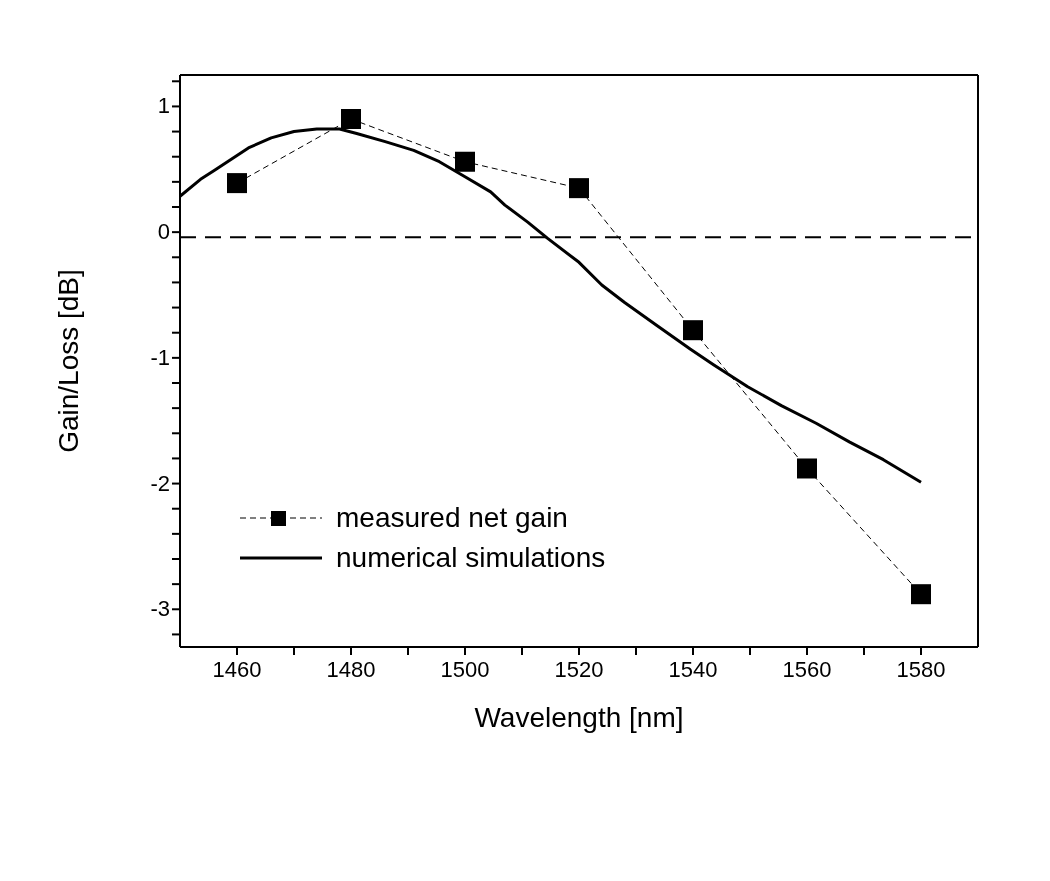 The image size is (1050, 881). I want to click on y-tick-label: -1, so click(160, 357).